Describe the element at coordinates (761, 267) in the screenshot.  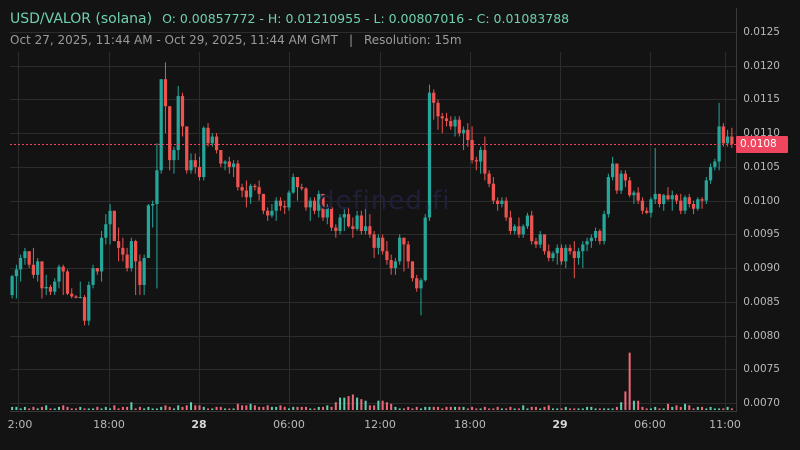
I see `price-tick-label: 0.0090` at that location.